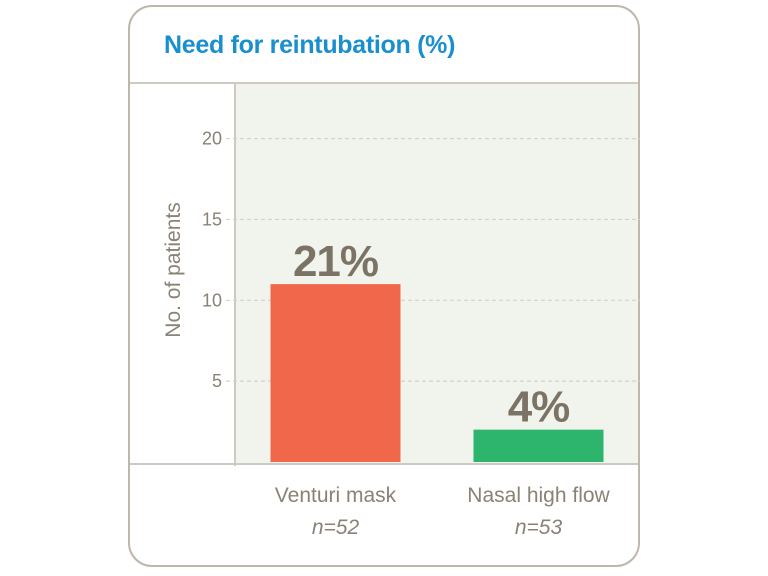  Describe the element at coordinates (212, 260) in the screenshot. I see `y-tick-labels: 5 10 15 20` at that location.